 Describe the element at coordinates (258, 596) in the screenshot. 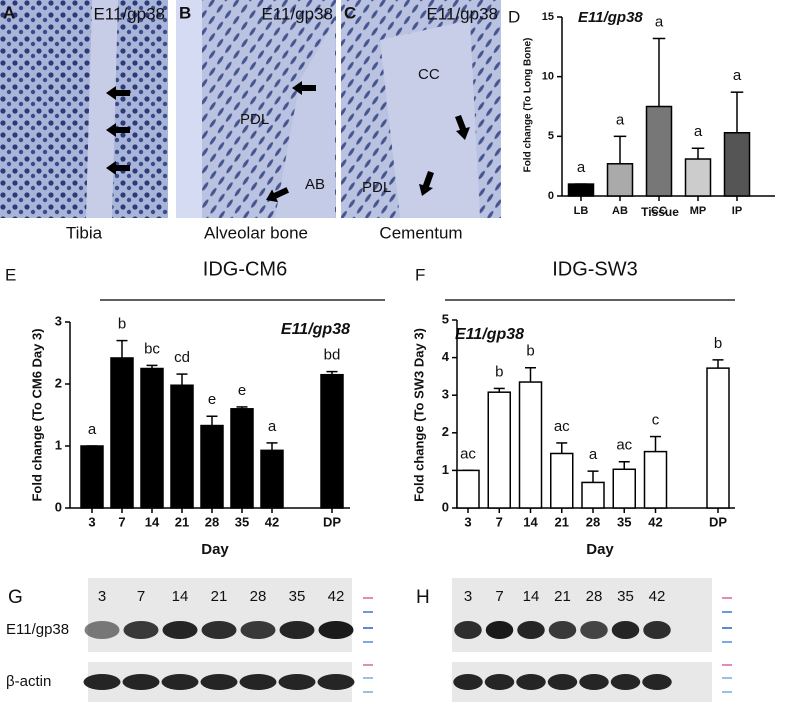

I see `lane-label: 28` at that location.